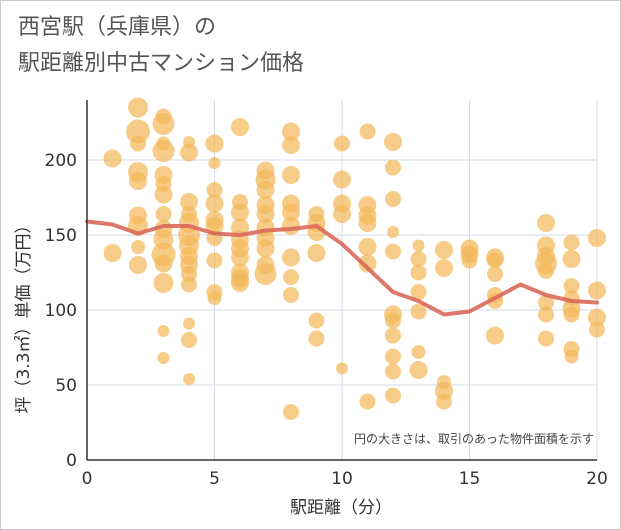 This screenshot has width=621, height=530. Describe the element at coordinates (341, 508) in the screenshot. I see `x-axis-title: 駅距離（分）` at that location.